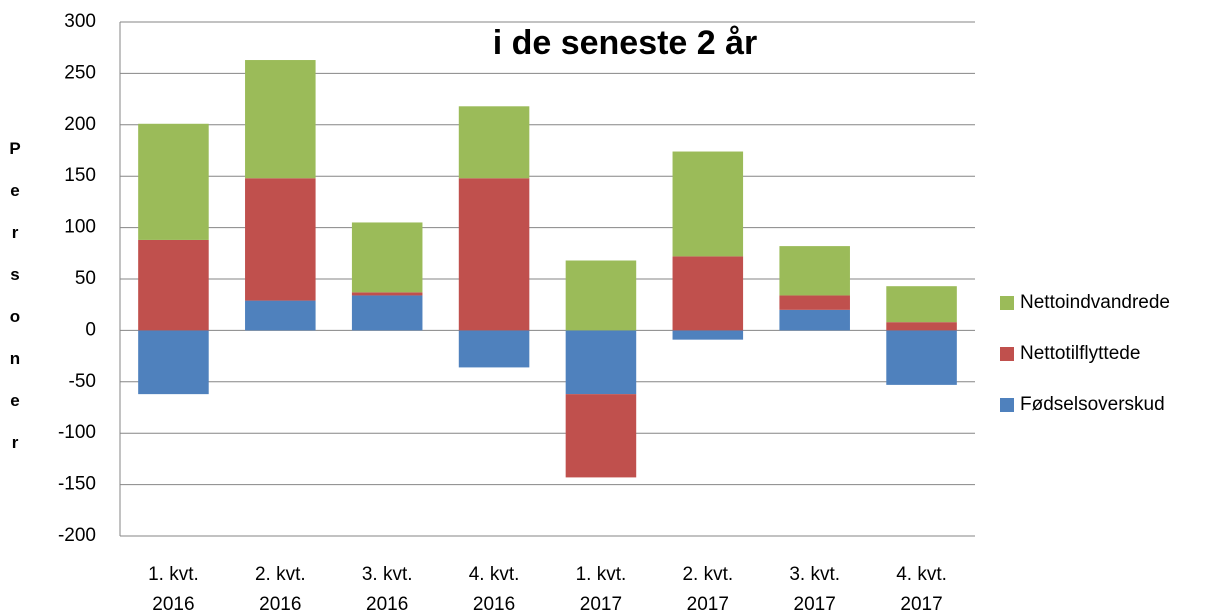  What do you see at coordinates (1092, 404) in the screenshot?
I see `legend-label: Fødselsoverskud` at bounding box center [1092, 404].